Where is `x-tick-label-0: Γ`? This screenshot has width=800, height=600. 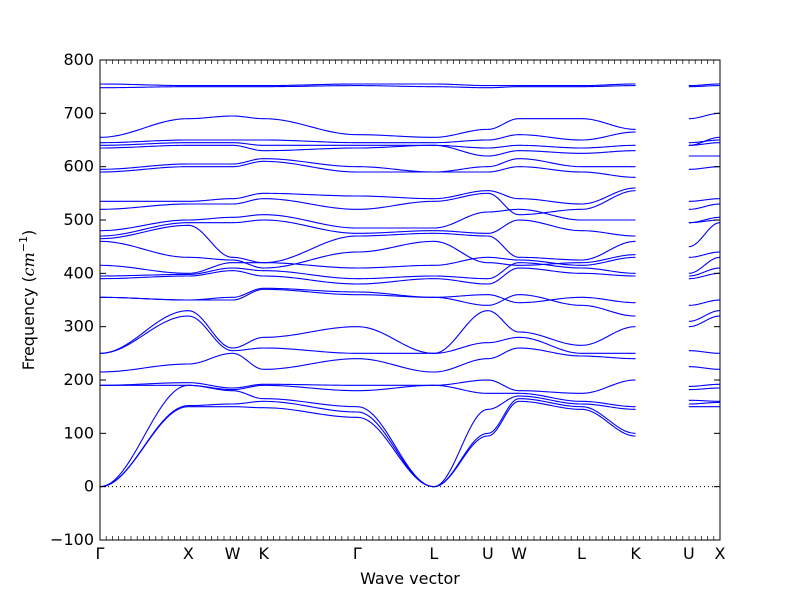
x-tick-label-0: Γ is located at coordinates (100, 553).